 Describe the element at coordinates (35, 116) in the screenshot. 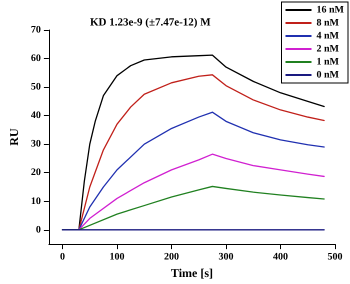

I see `y-tick-label: 40` at that location.